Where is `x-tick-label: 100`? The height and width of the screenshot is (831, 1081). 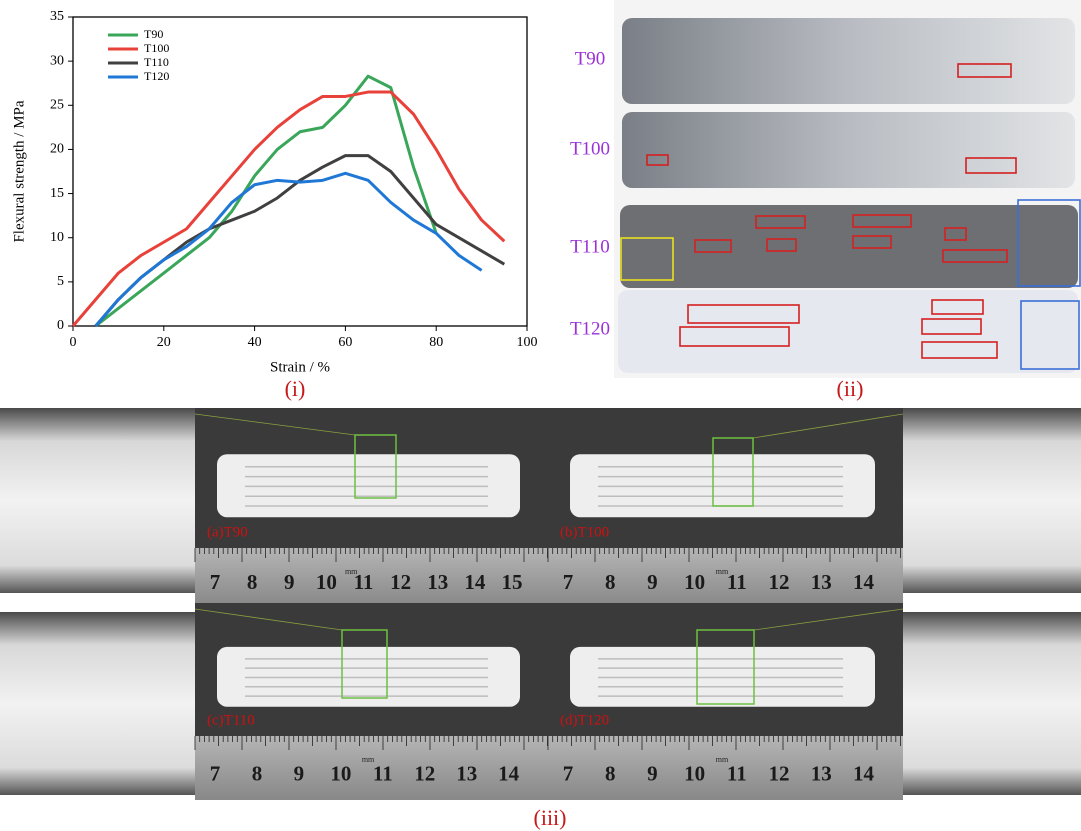 x-tick-label: 100 is located at coordinates (527, 342).